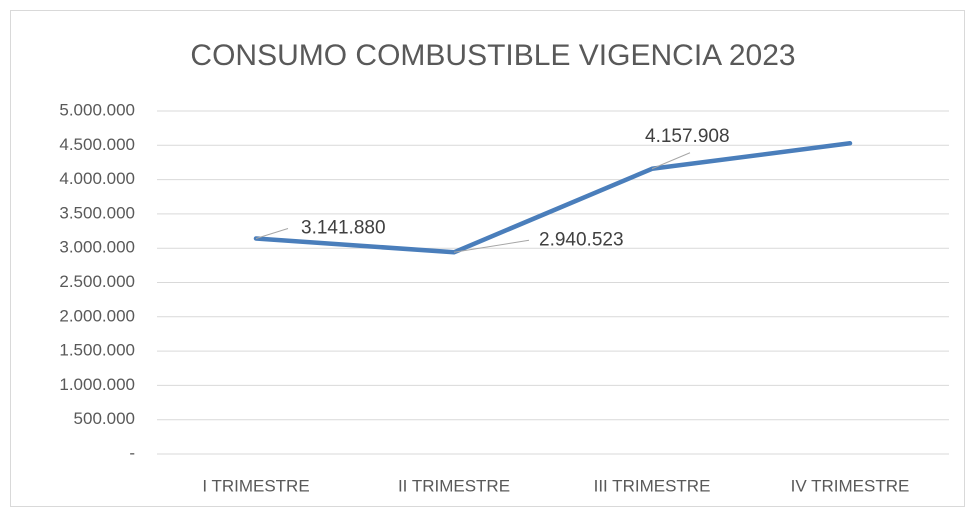 Image resolution: width=966 pixels, height=508 pixels. What do you see at coordinates (97, 109) in the screenshot?
I see `y-tick-label: 5.000.000` at bounding box center [97, 109].